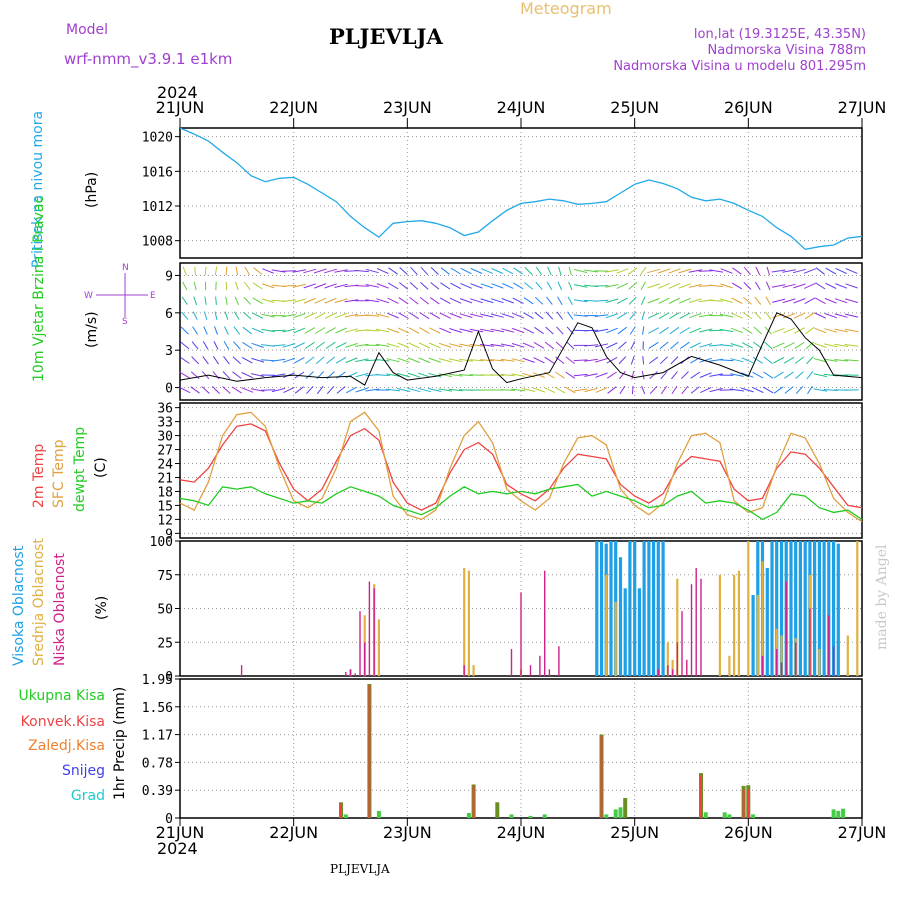  What do you see at coordinates (514, 331) in the screenshot?
I see `panel-wind: 0 3 6 9` at bounding box center [514, 331].